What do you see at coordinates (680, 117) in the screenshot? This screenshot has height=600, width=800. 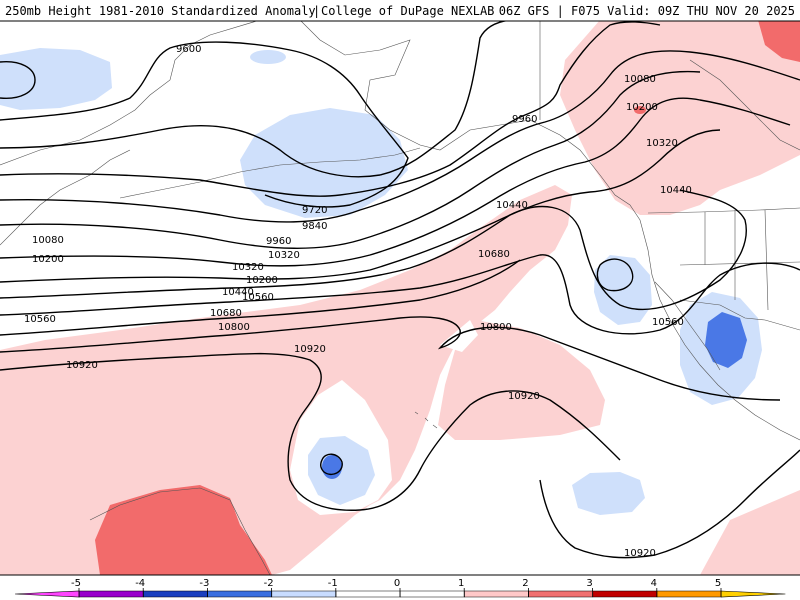 I see `positive-anomaly-western-na` at bounding box center [680, 117].